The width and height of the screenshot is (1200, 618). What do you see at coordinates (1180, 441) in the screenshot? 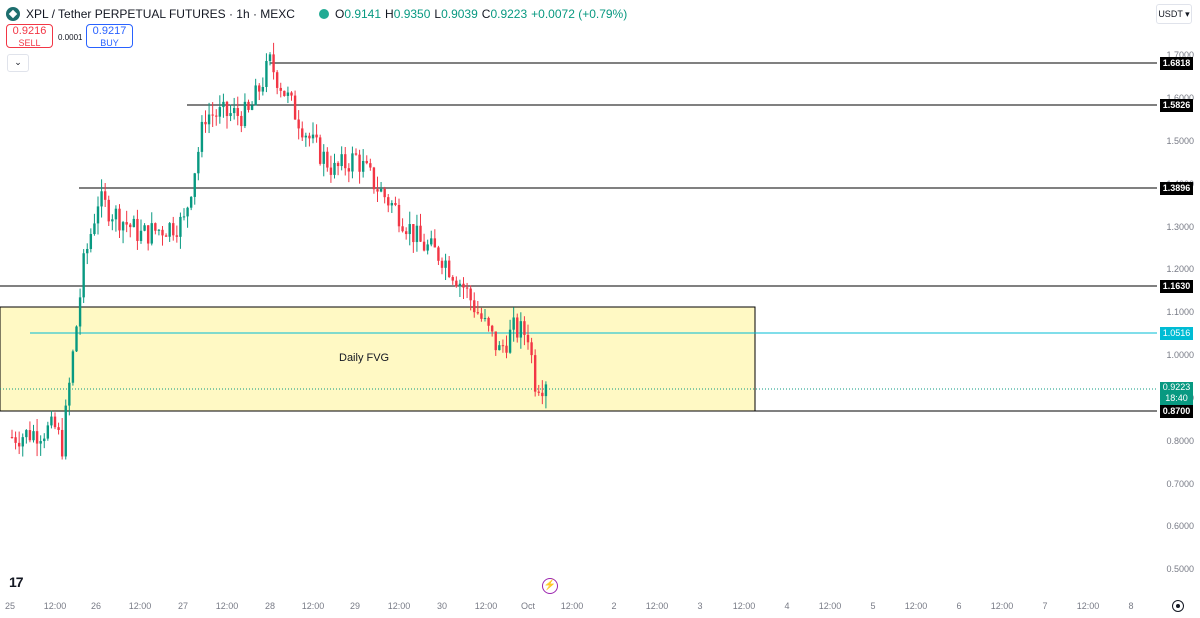
I see `price-axis-label: 0.8000` at bounding box center [1180, 441].